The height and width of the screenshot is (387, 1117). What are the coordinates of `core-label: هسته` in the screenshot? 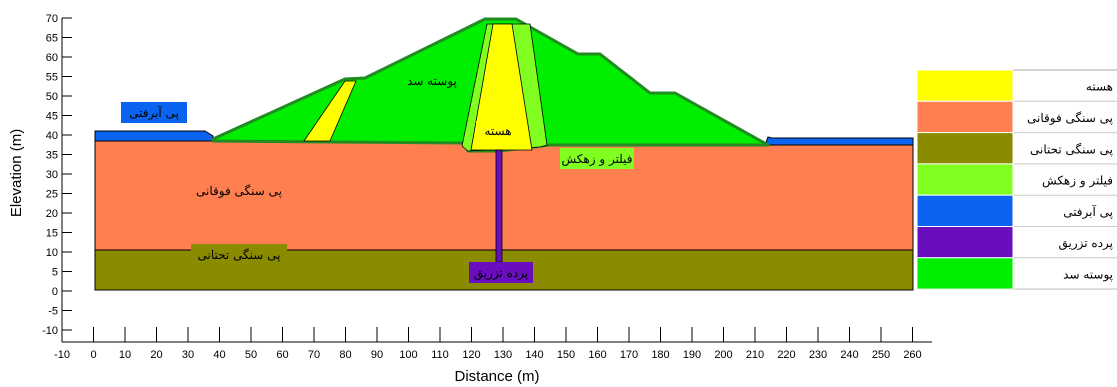 It's located at (497, 131).